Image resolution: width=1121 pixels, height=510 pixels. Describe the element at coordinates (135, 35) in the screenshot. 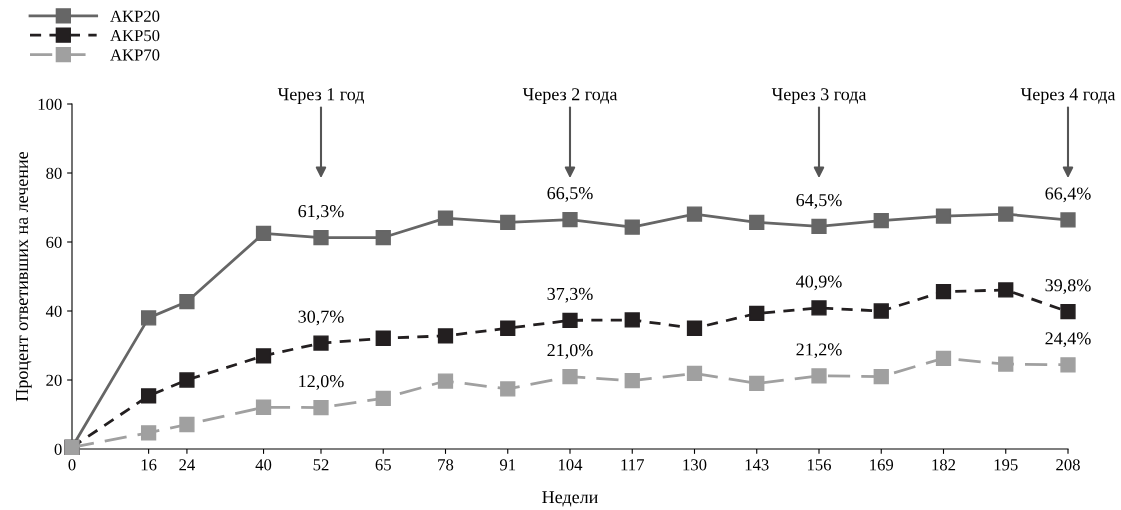

I see `legend-label: AKP50` at that location.